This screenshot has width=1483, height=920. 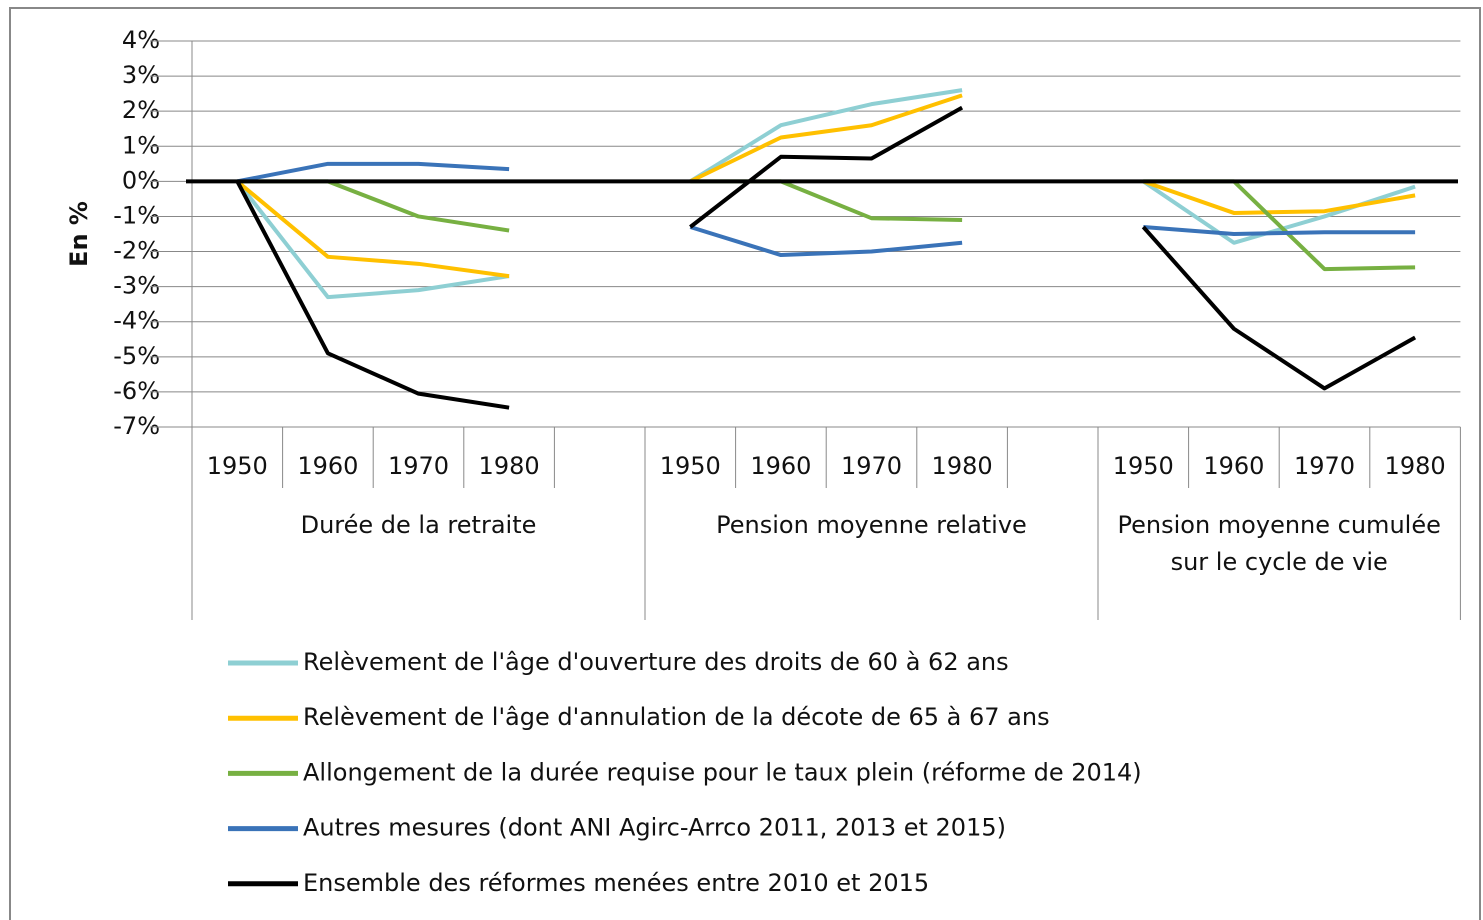 I want to click on group-label: Durée de la retraite, so click(x=418, y=525).